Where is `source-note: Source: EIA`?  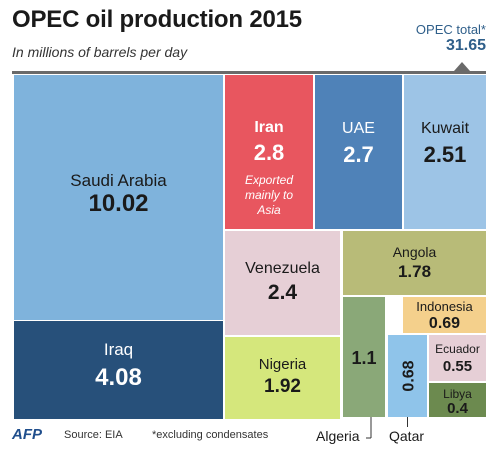 source-note: Source: EIA is located at coordinates (93, 435).